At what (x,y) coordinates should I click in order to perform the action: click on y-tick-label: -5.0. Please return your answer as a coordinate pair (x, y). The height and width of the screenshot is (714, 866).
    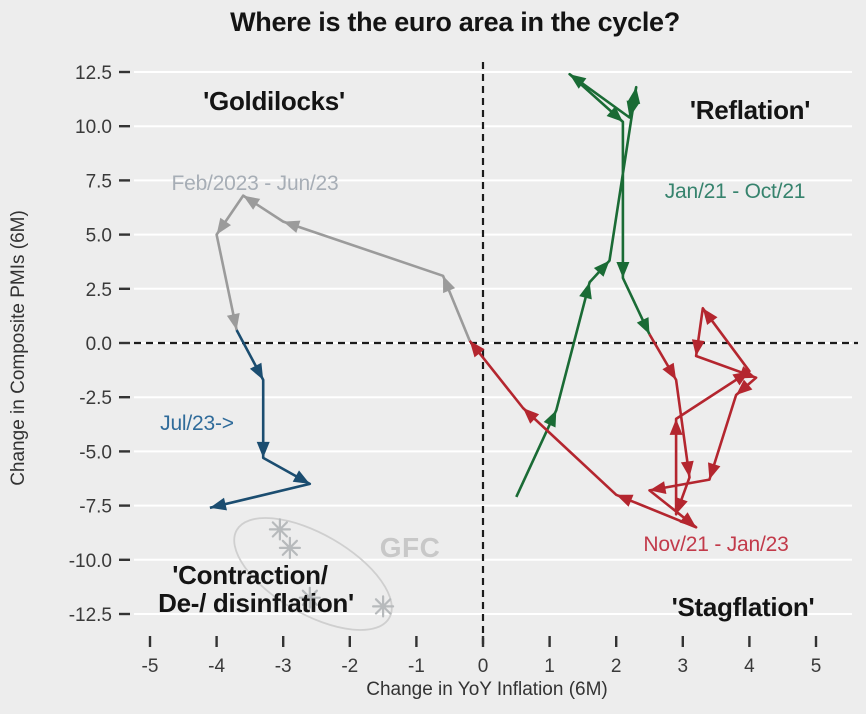
    Looking at the image, I should click on (95, 452).